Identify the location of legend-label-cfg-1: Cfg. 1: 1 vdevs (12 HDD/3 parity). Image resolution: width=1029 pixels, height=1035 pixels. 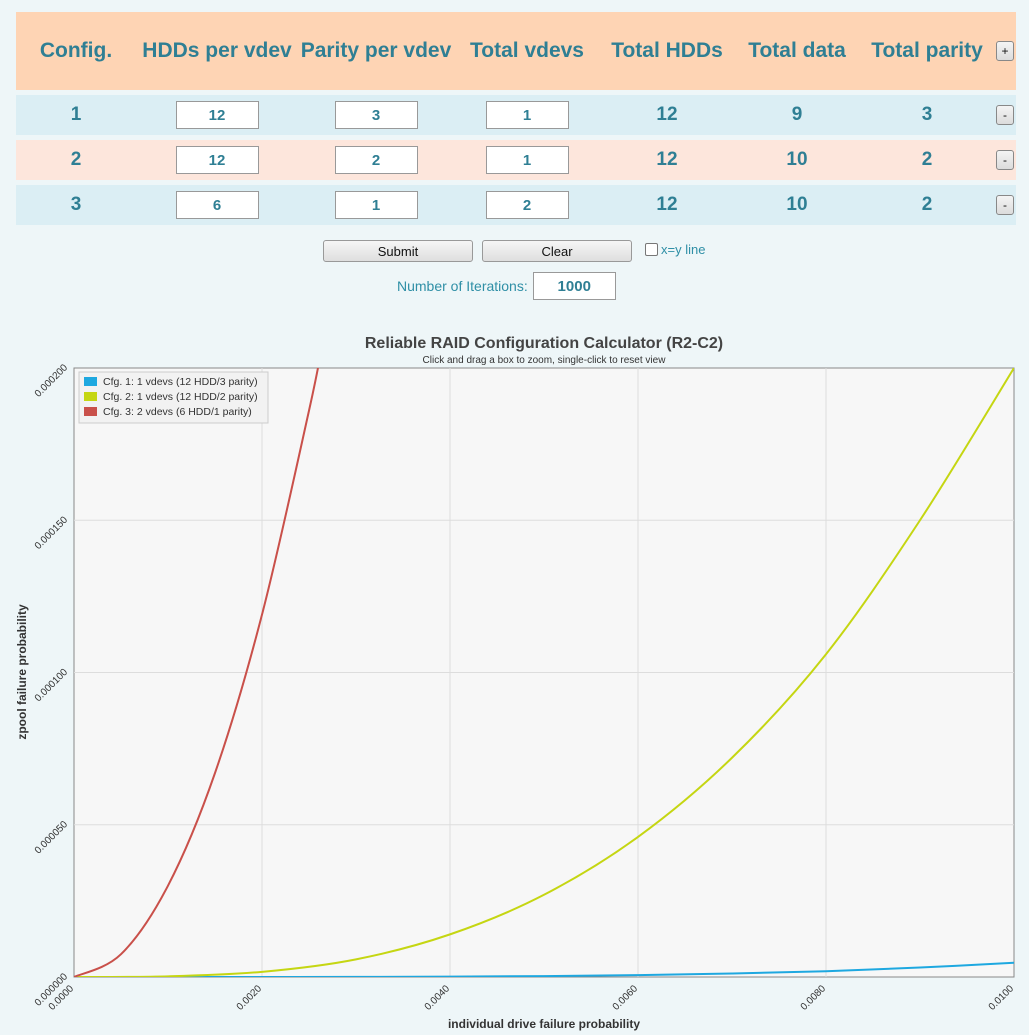
(180, 382).